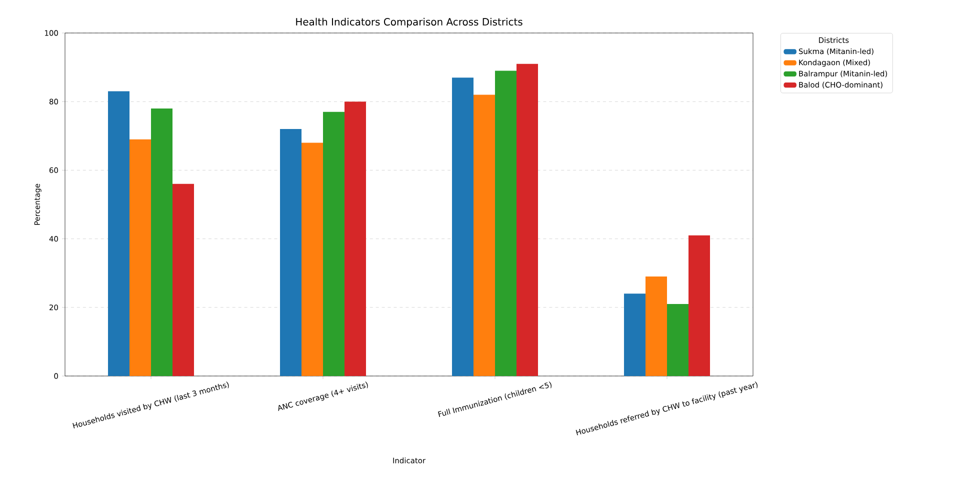  I want to click on chart-title: Health Indicators Comparison Across Districts, so click(409, 23).